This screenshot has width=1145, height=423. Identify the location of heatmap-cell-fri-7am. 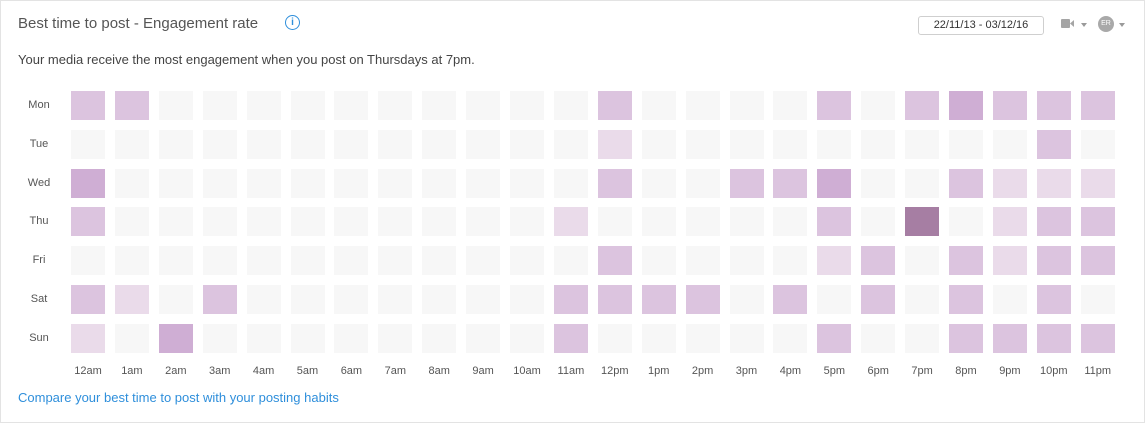
(395, 260).